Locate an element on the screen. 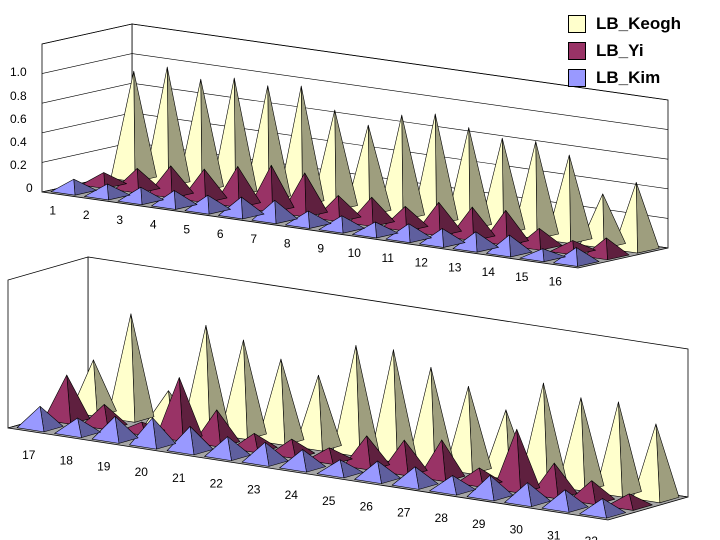 Image resolution: width=720 pixels, height=540 pixels. legend-item-lb-keogh: LB_Keogh is located at coordinates (641, 23).